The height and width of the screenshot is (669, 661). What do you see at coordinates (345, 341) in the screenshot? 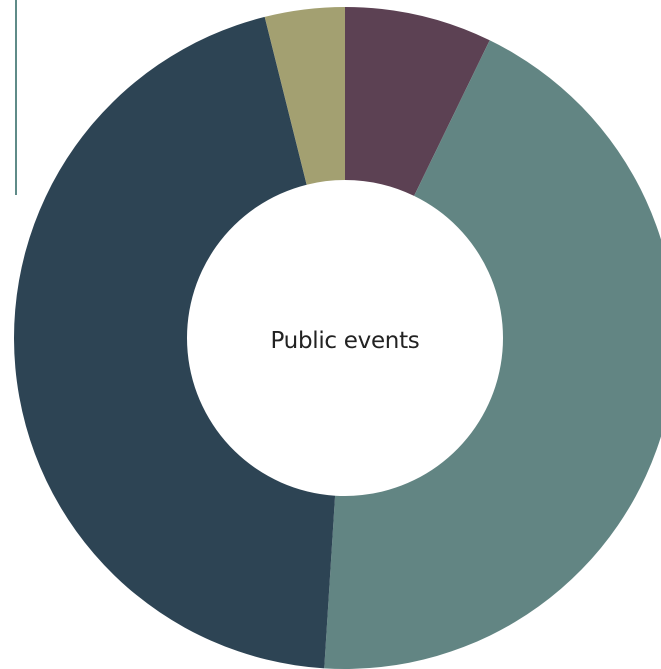
I see `donut-center-label: Public events` at bounding box center [345, 341].